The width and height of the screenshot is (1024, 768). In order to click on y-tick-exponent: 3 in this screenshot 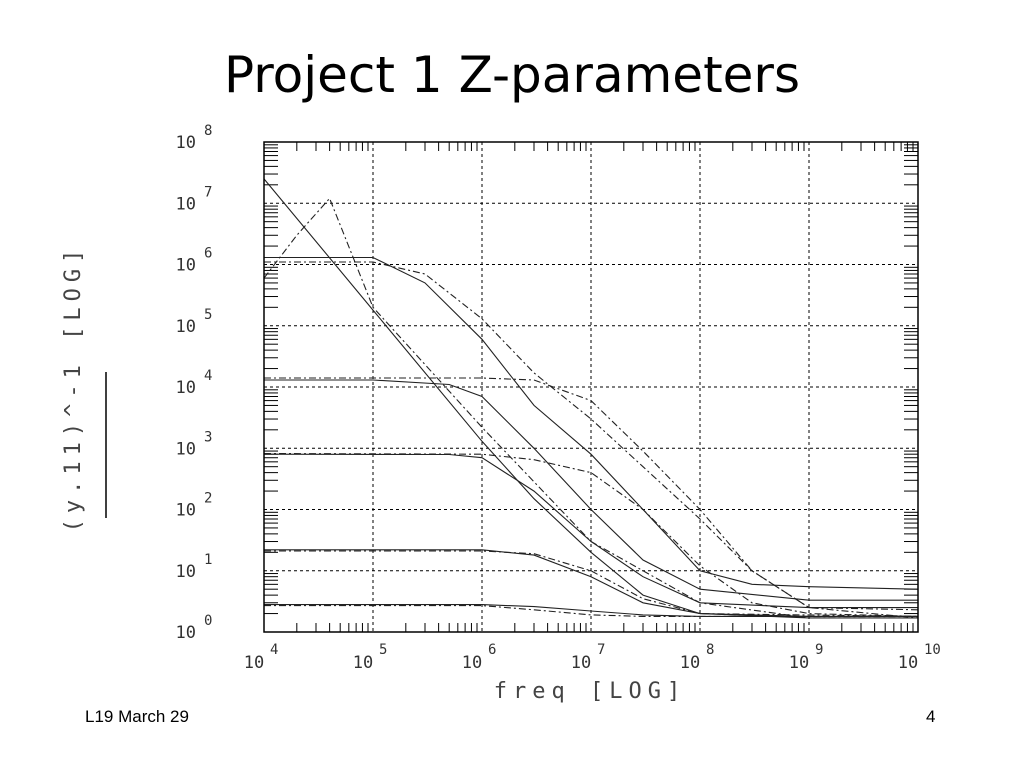, I will do `click(208, 437)`.